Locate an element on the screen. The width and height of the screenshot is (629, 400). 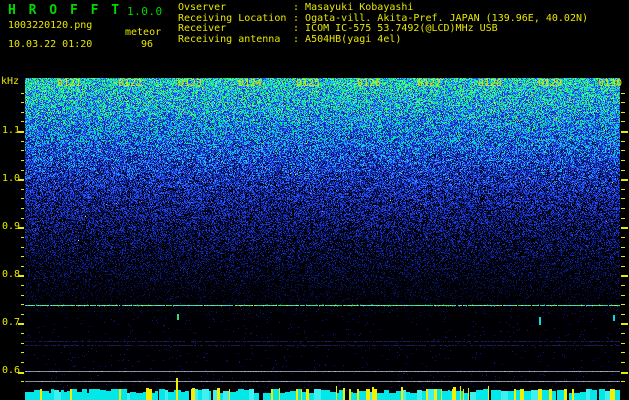
time-axis-label-0128: 0128 is located at coordinates (490, 83).